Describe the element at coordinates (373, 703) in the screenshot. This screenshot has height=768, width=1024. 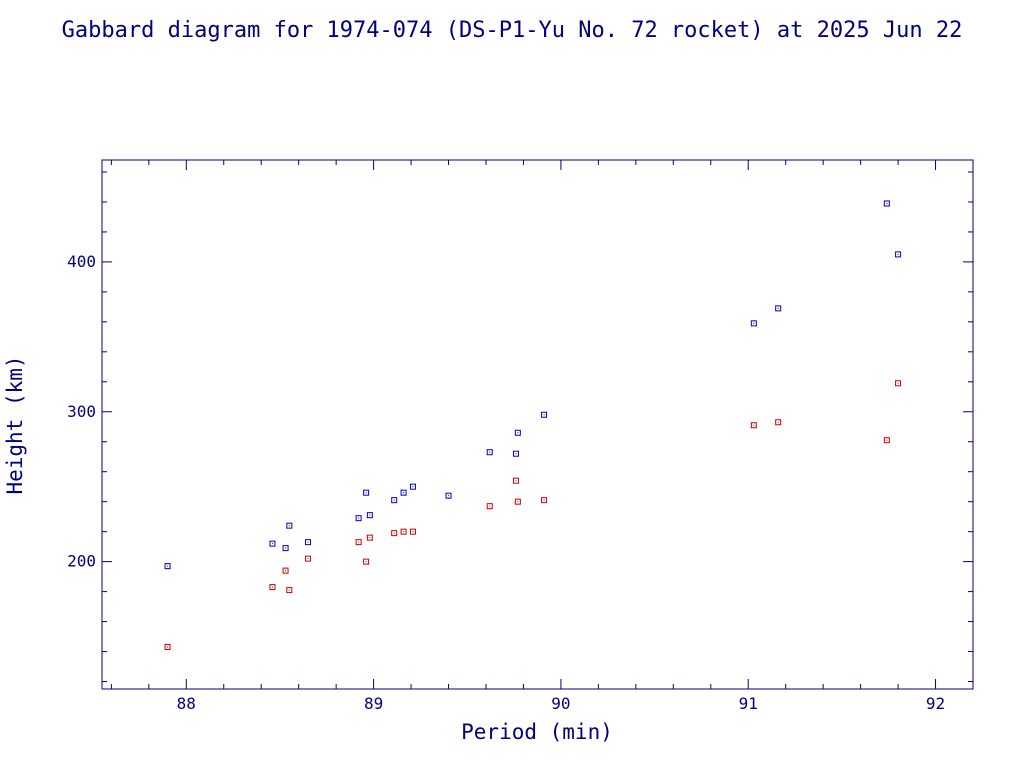
I see `x-tick-label: 89` at that location.